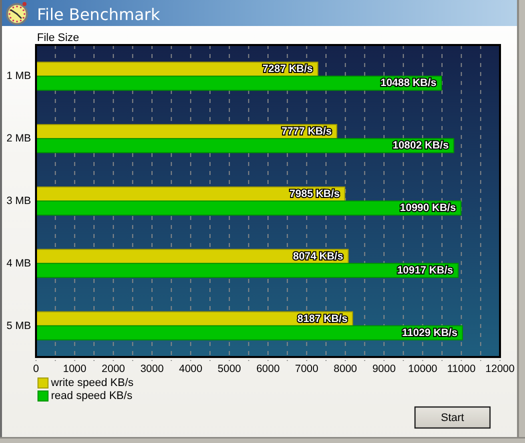  I want to click on y-tick-label: 3 MB, so click(18, 201).